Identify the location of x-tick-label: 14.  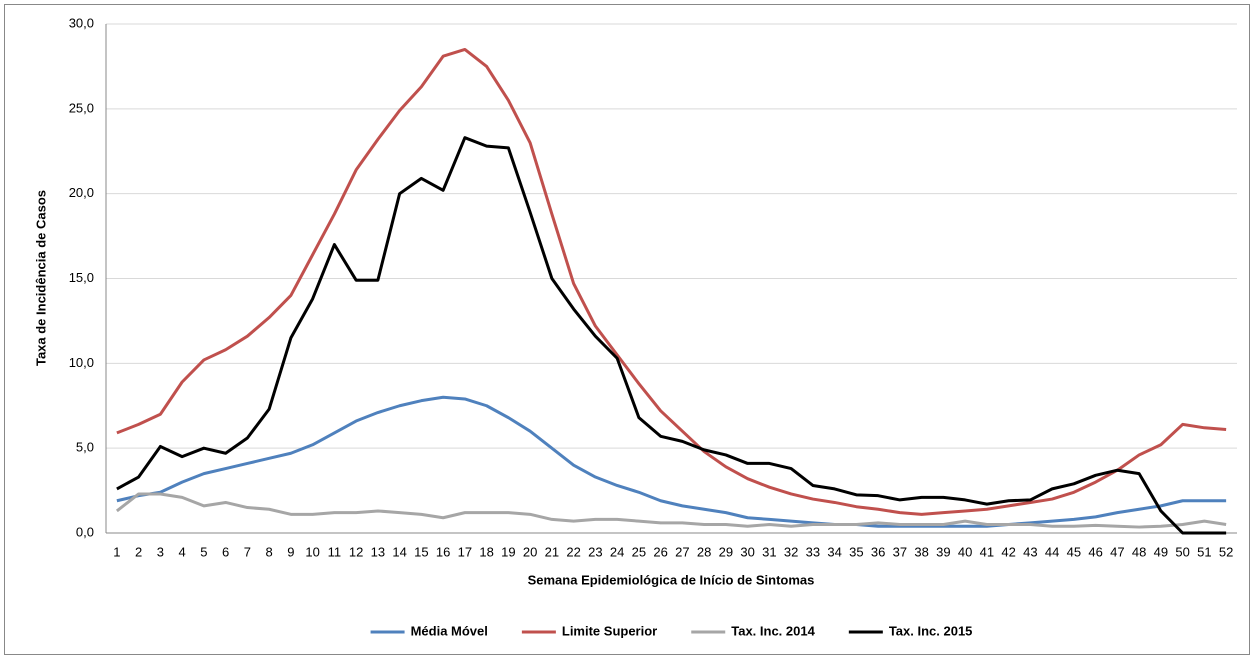
(399, 551).